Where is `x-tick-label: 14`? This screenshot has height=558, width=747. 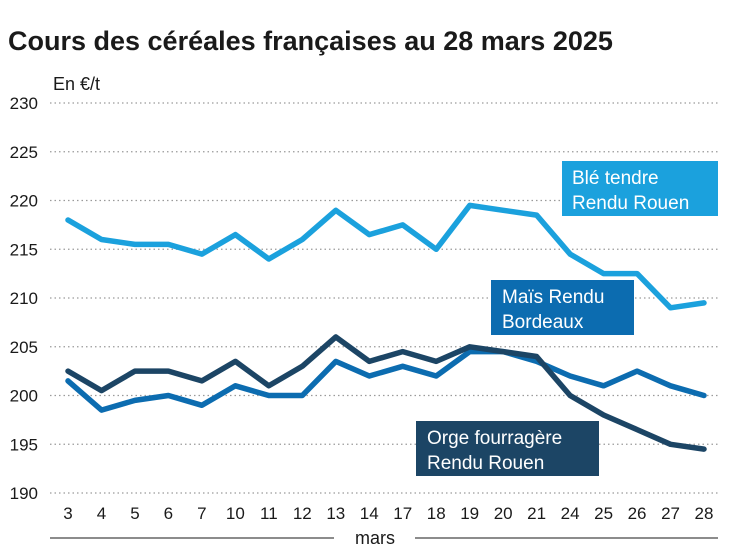 x-tick-label: 14 is located at coordinates (369, 513).